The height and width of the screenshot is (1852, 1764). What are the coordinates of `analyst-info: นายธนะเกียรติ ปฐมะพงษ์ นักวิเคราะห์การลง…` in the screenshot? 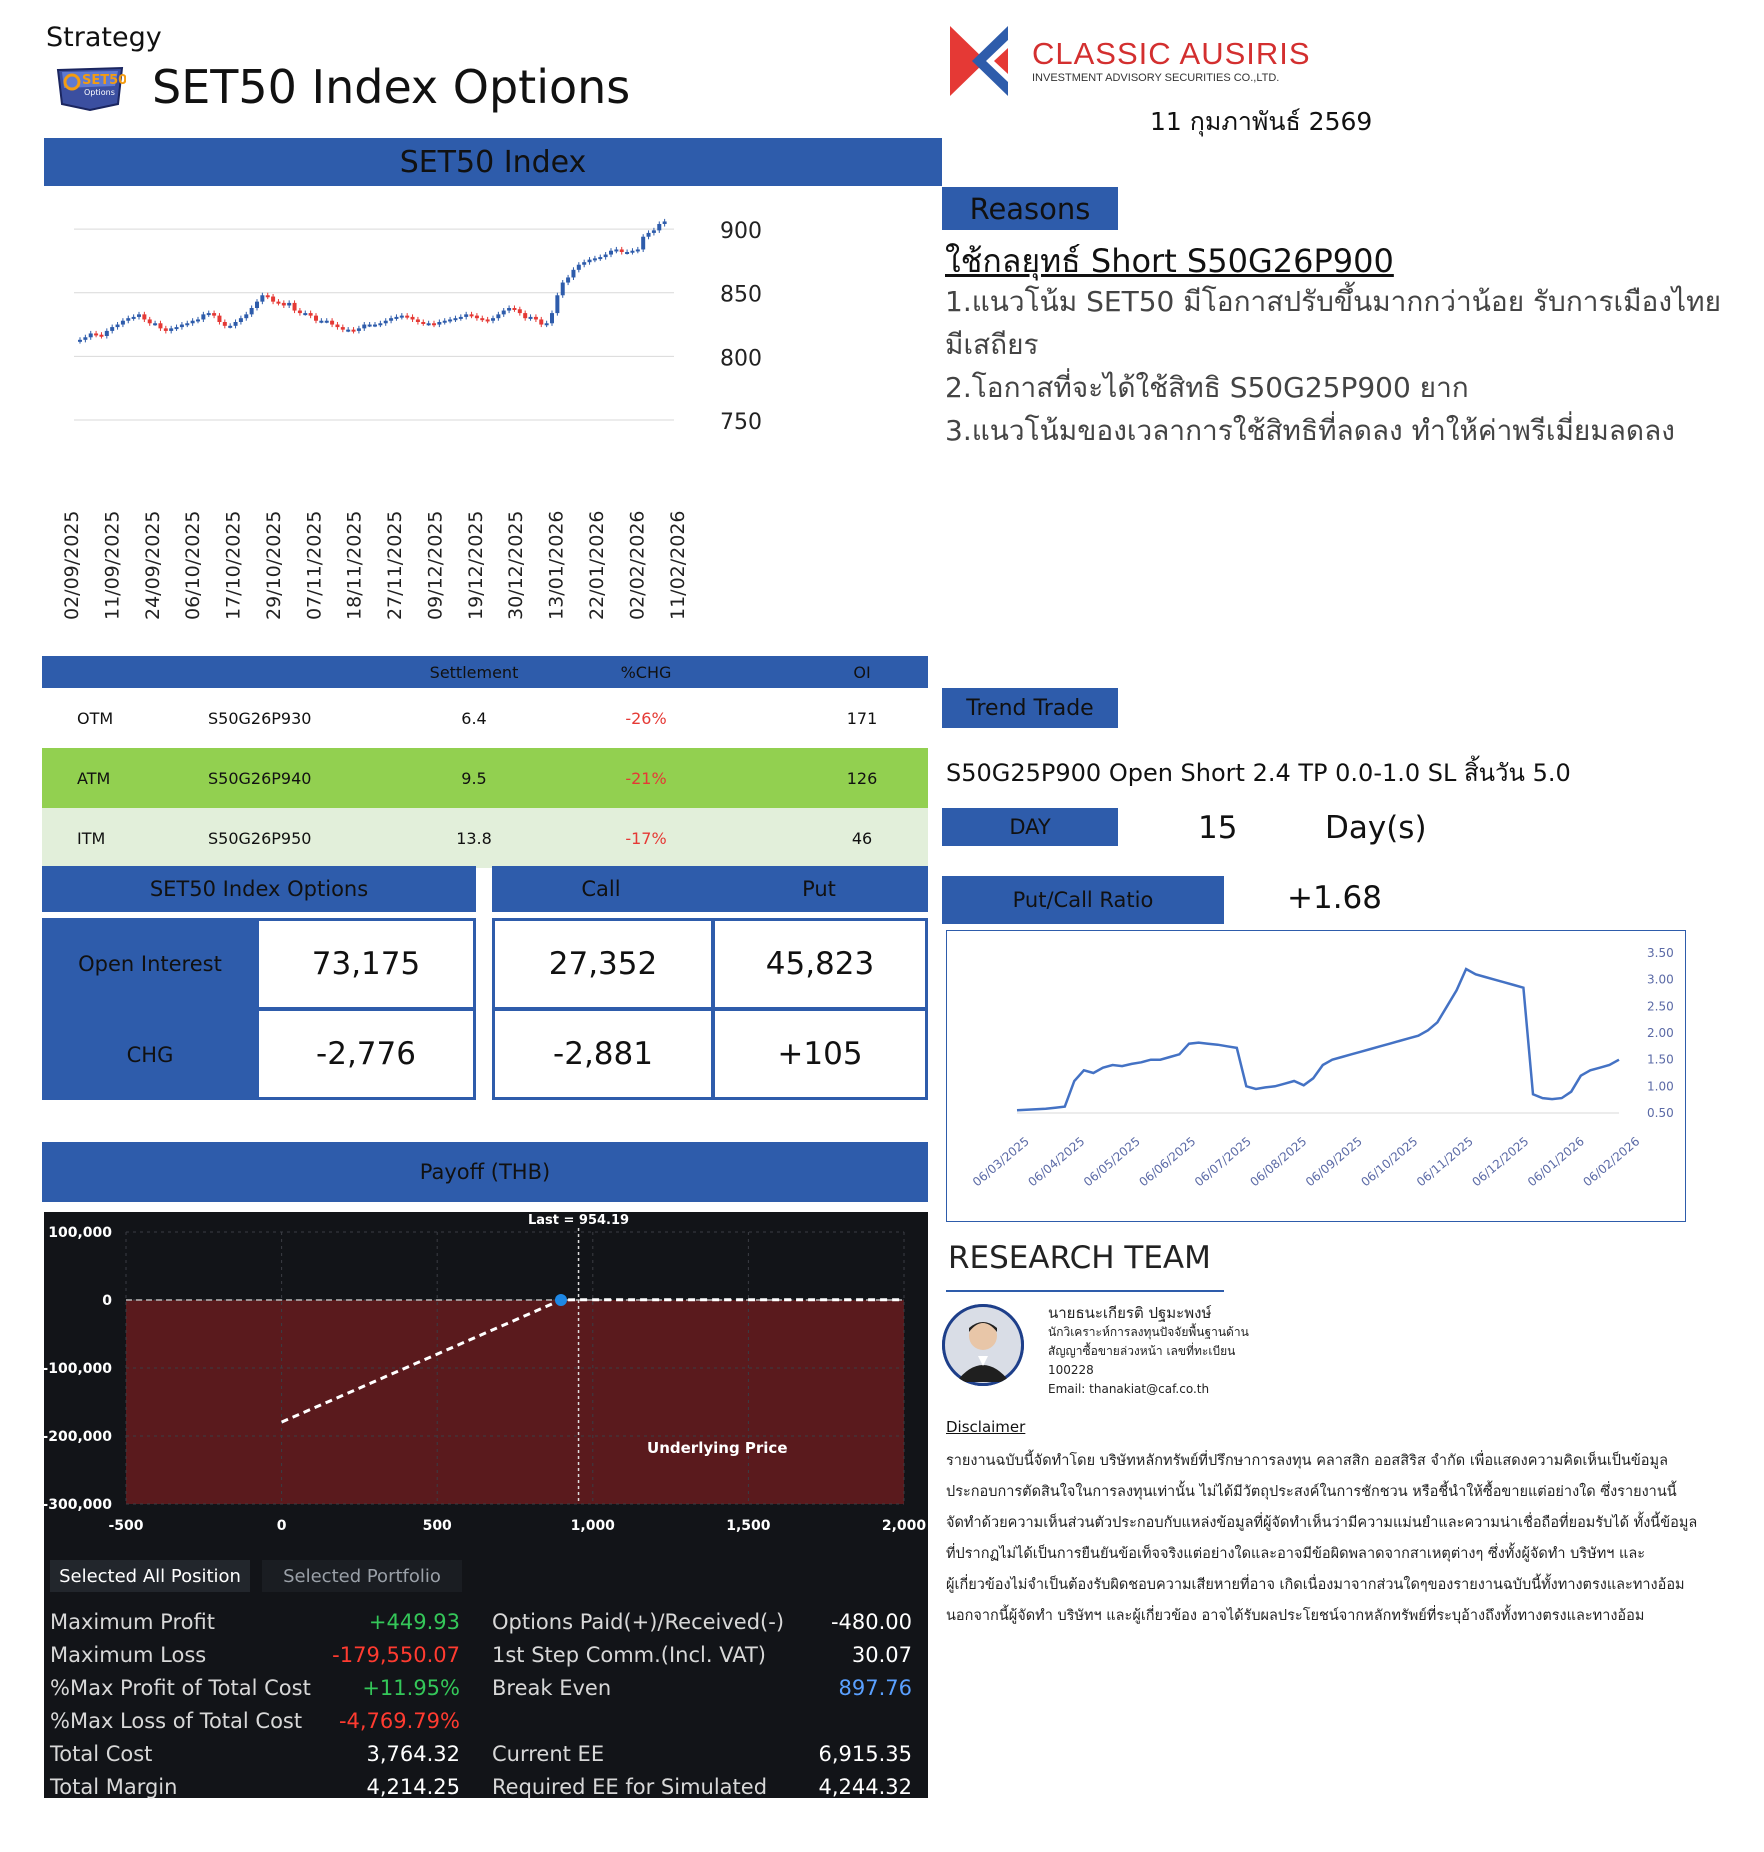 It's located at (1148, 1351).